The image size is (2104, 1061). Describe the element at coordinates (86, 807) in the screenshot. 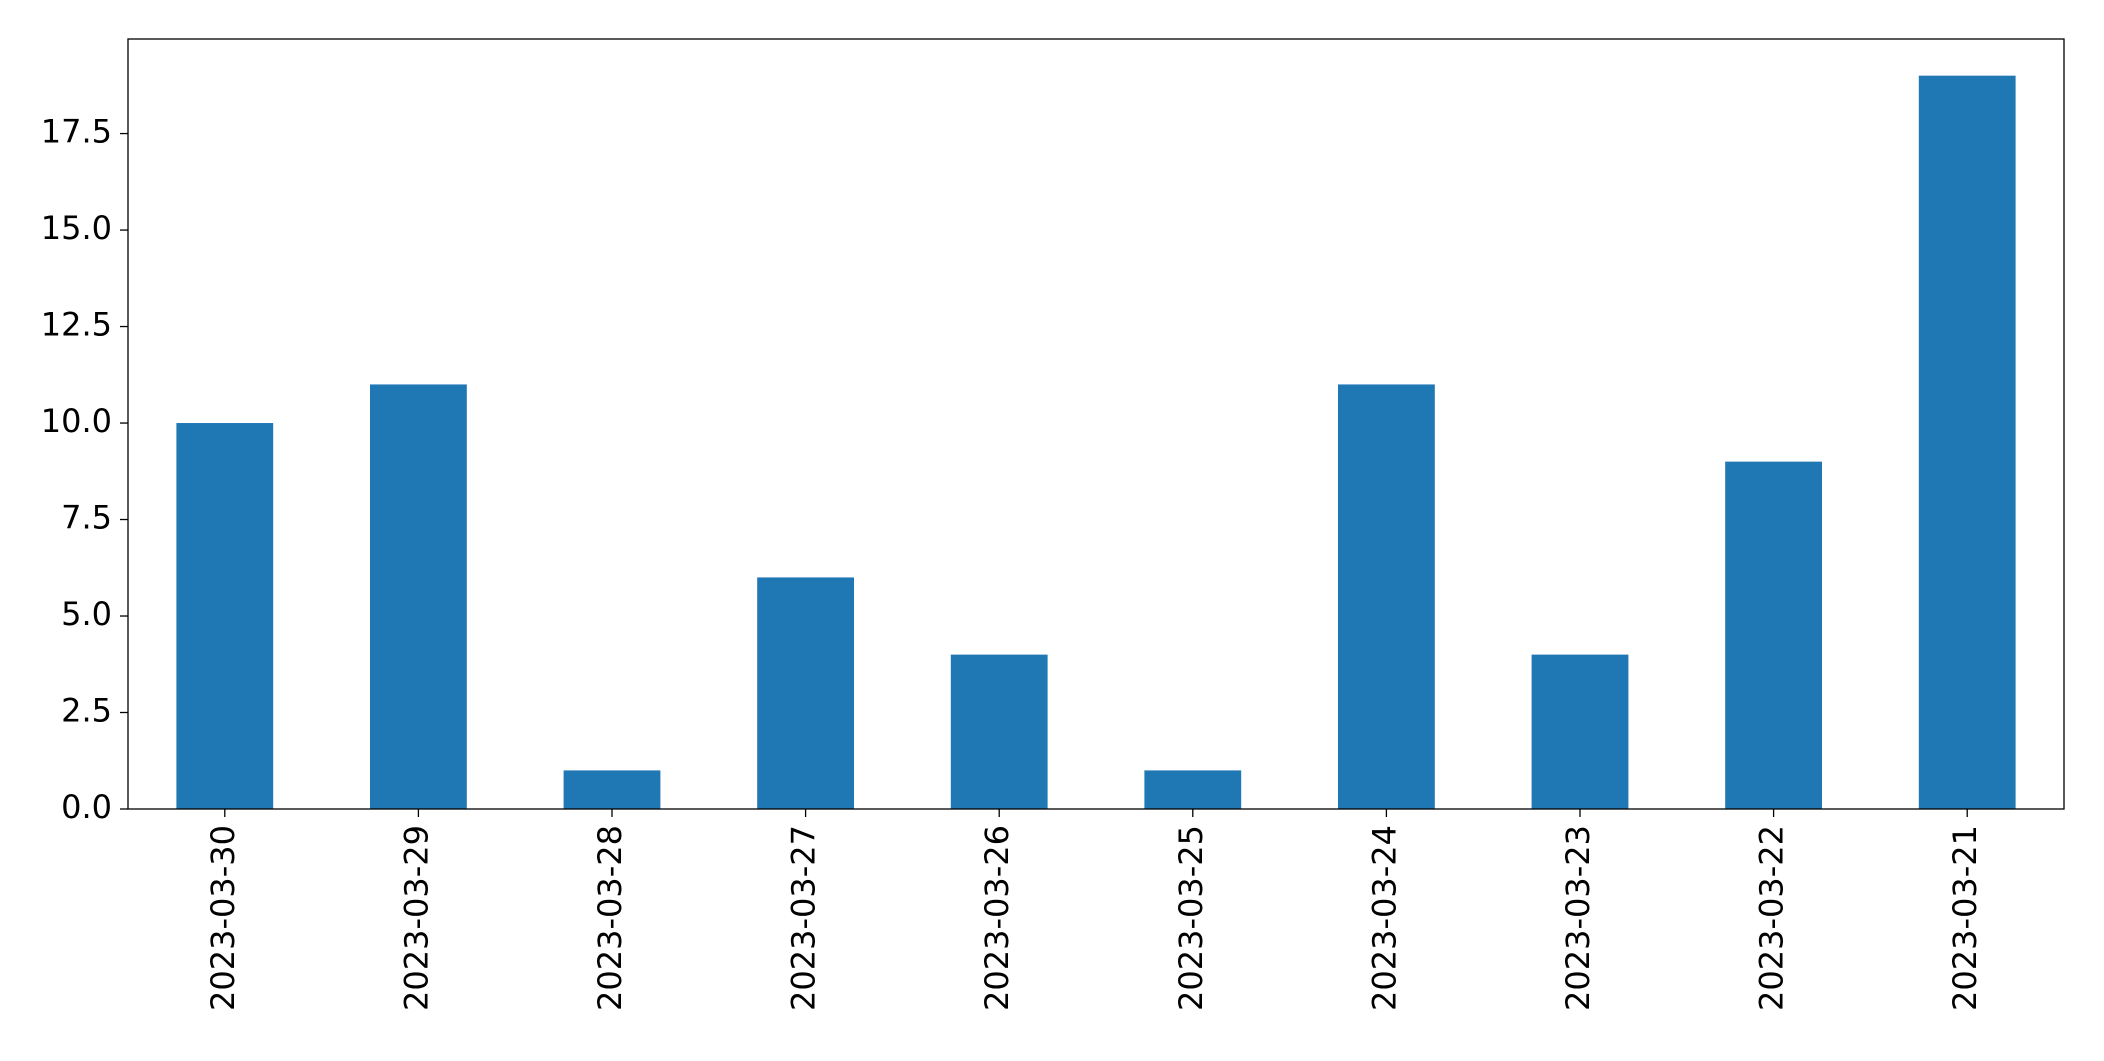

I see `y-tick-label: 0.0` at that location.